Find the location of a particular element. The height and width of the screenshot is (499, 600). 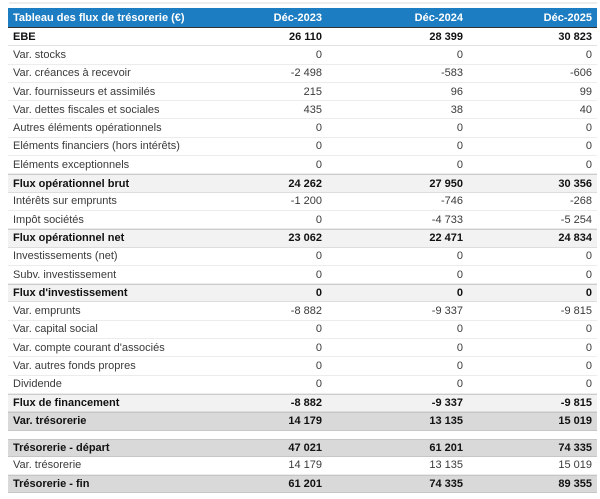

row-label: Var. dettes fiscales et sociales is located at coordinates (86, 109).